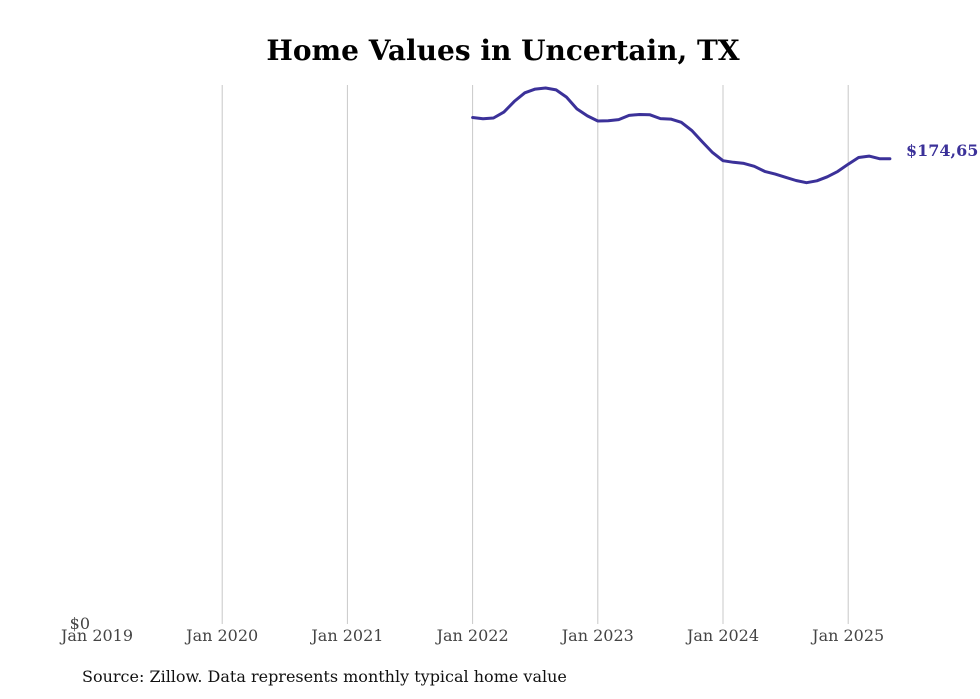  Describe the element at coordinates (346, 635) in the screenshot. I see `x-tick-label: Jan 2021` at that location.